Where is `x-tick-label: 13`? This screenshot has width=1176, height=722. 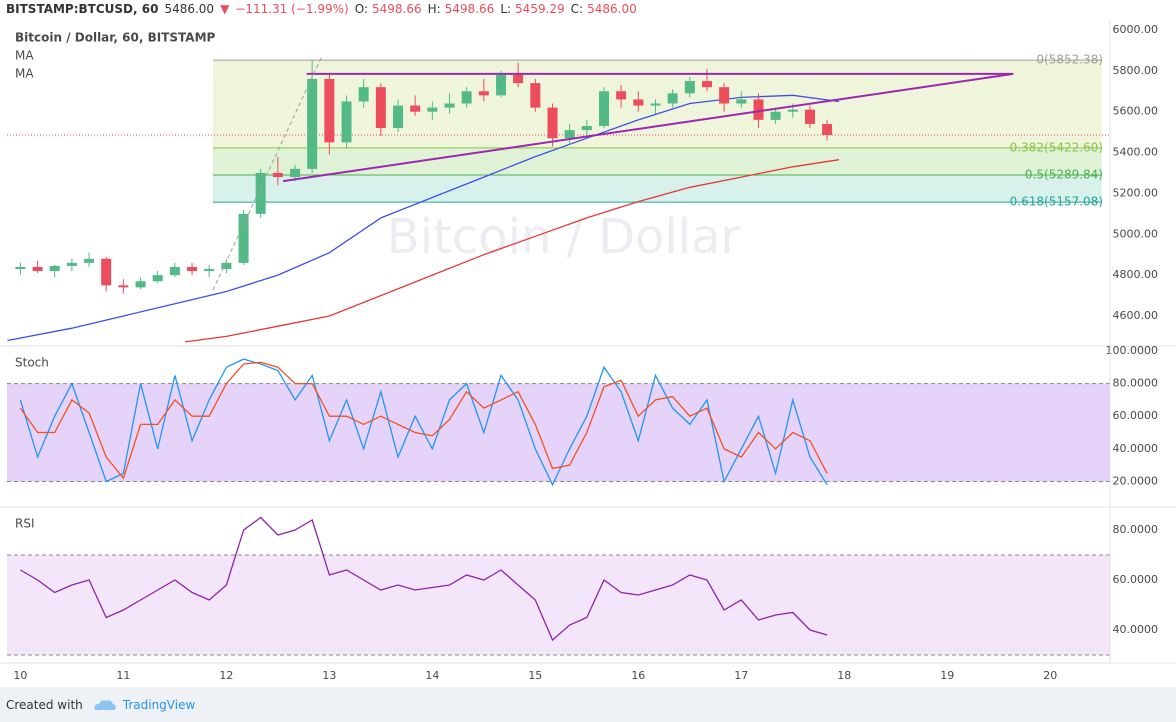 x-tick-label: 13 is located at coordinates (329, 675).